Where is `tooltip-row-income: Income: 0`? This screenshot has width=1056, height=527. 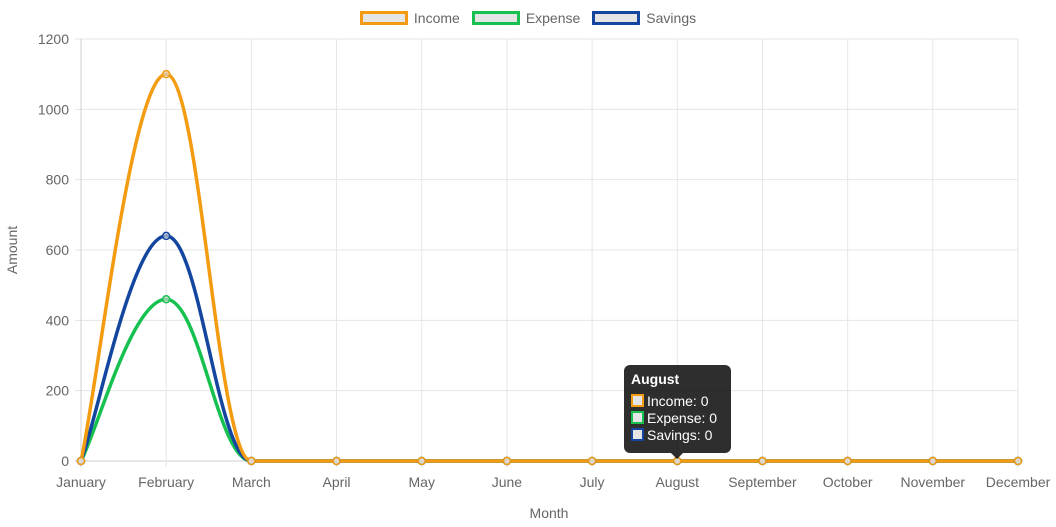 tooltip-row-income: Income: 0 is located at coordinates (677, 400).